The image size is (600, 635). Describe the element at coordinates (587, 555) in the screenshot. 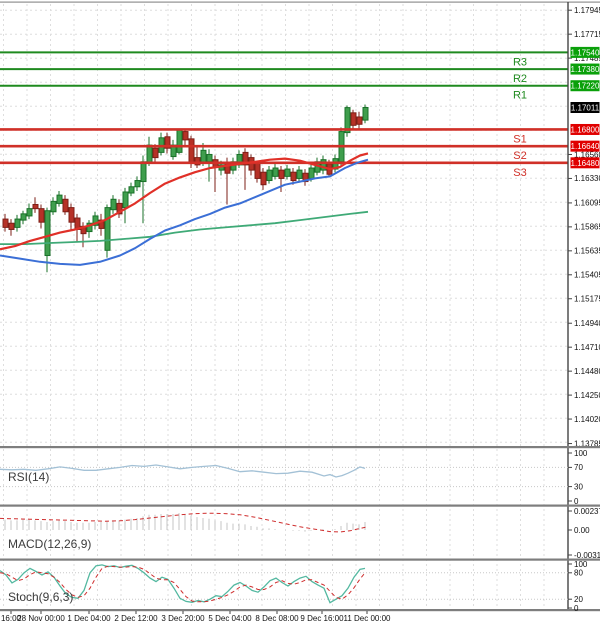

I see `macd-axis-label: -0.003124` at that location.